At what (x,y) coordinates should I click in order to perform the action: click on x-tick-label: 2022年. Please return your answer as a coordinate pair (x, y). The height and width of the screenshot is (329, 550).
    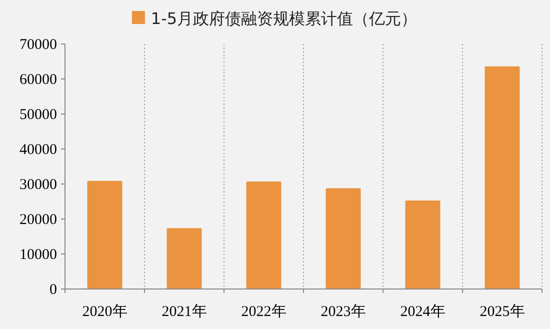
    Looking at the image, I should click on (263, 311).